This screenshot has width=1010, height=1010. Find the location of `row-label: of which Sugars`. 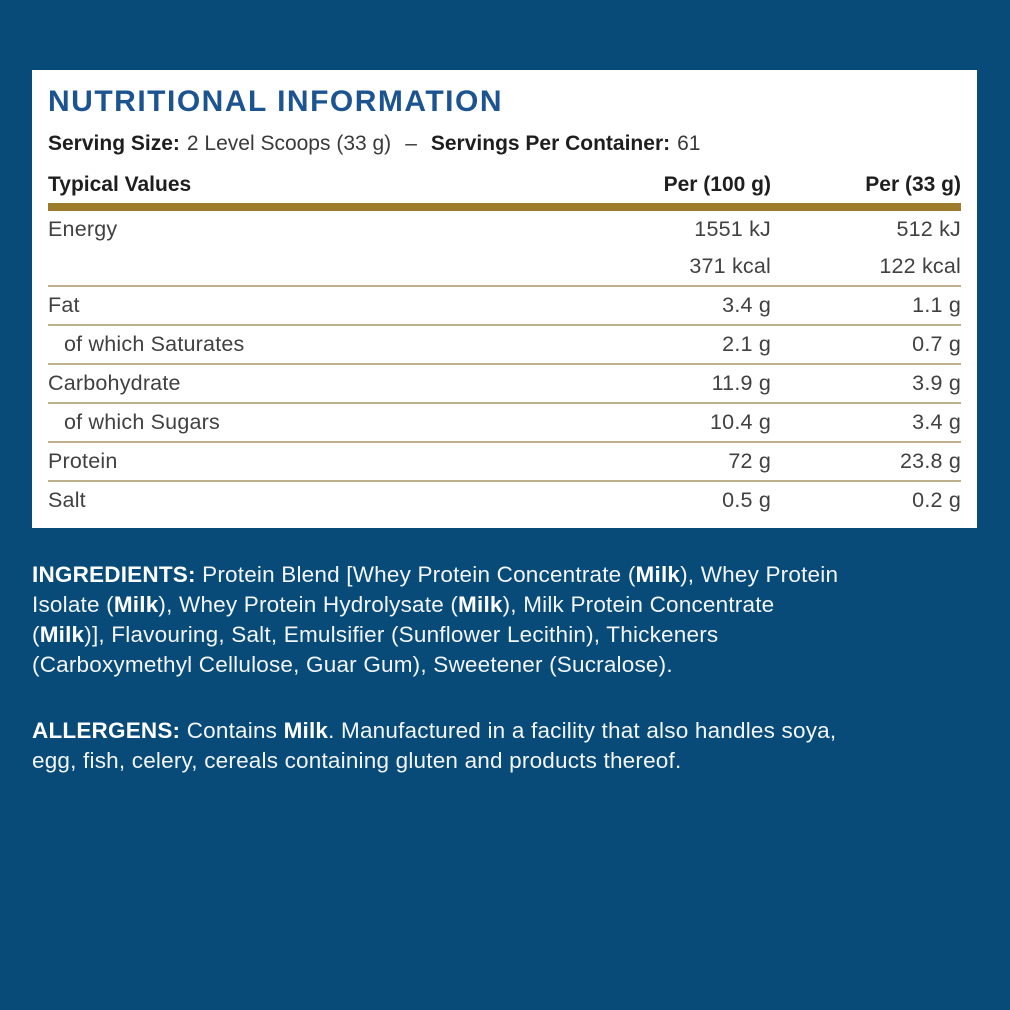

row-label: of which Sugars is located at coordinates (142, 422).